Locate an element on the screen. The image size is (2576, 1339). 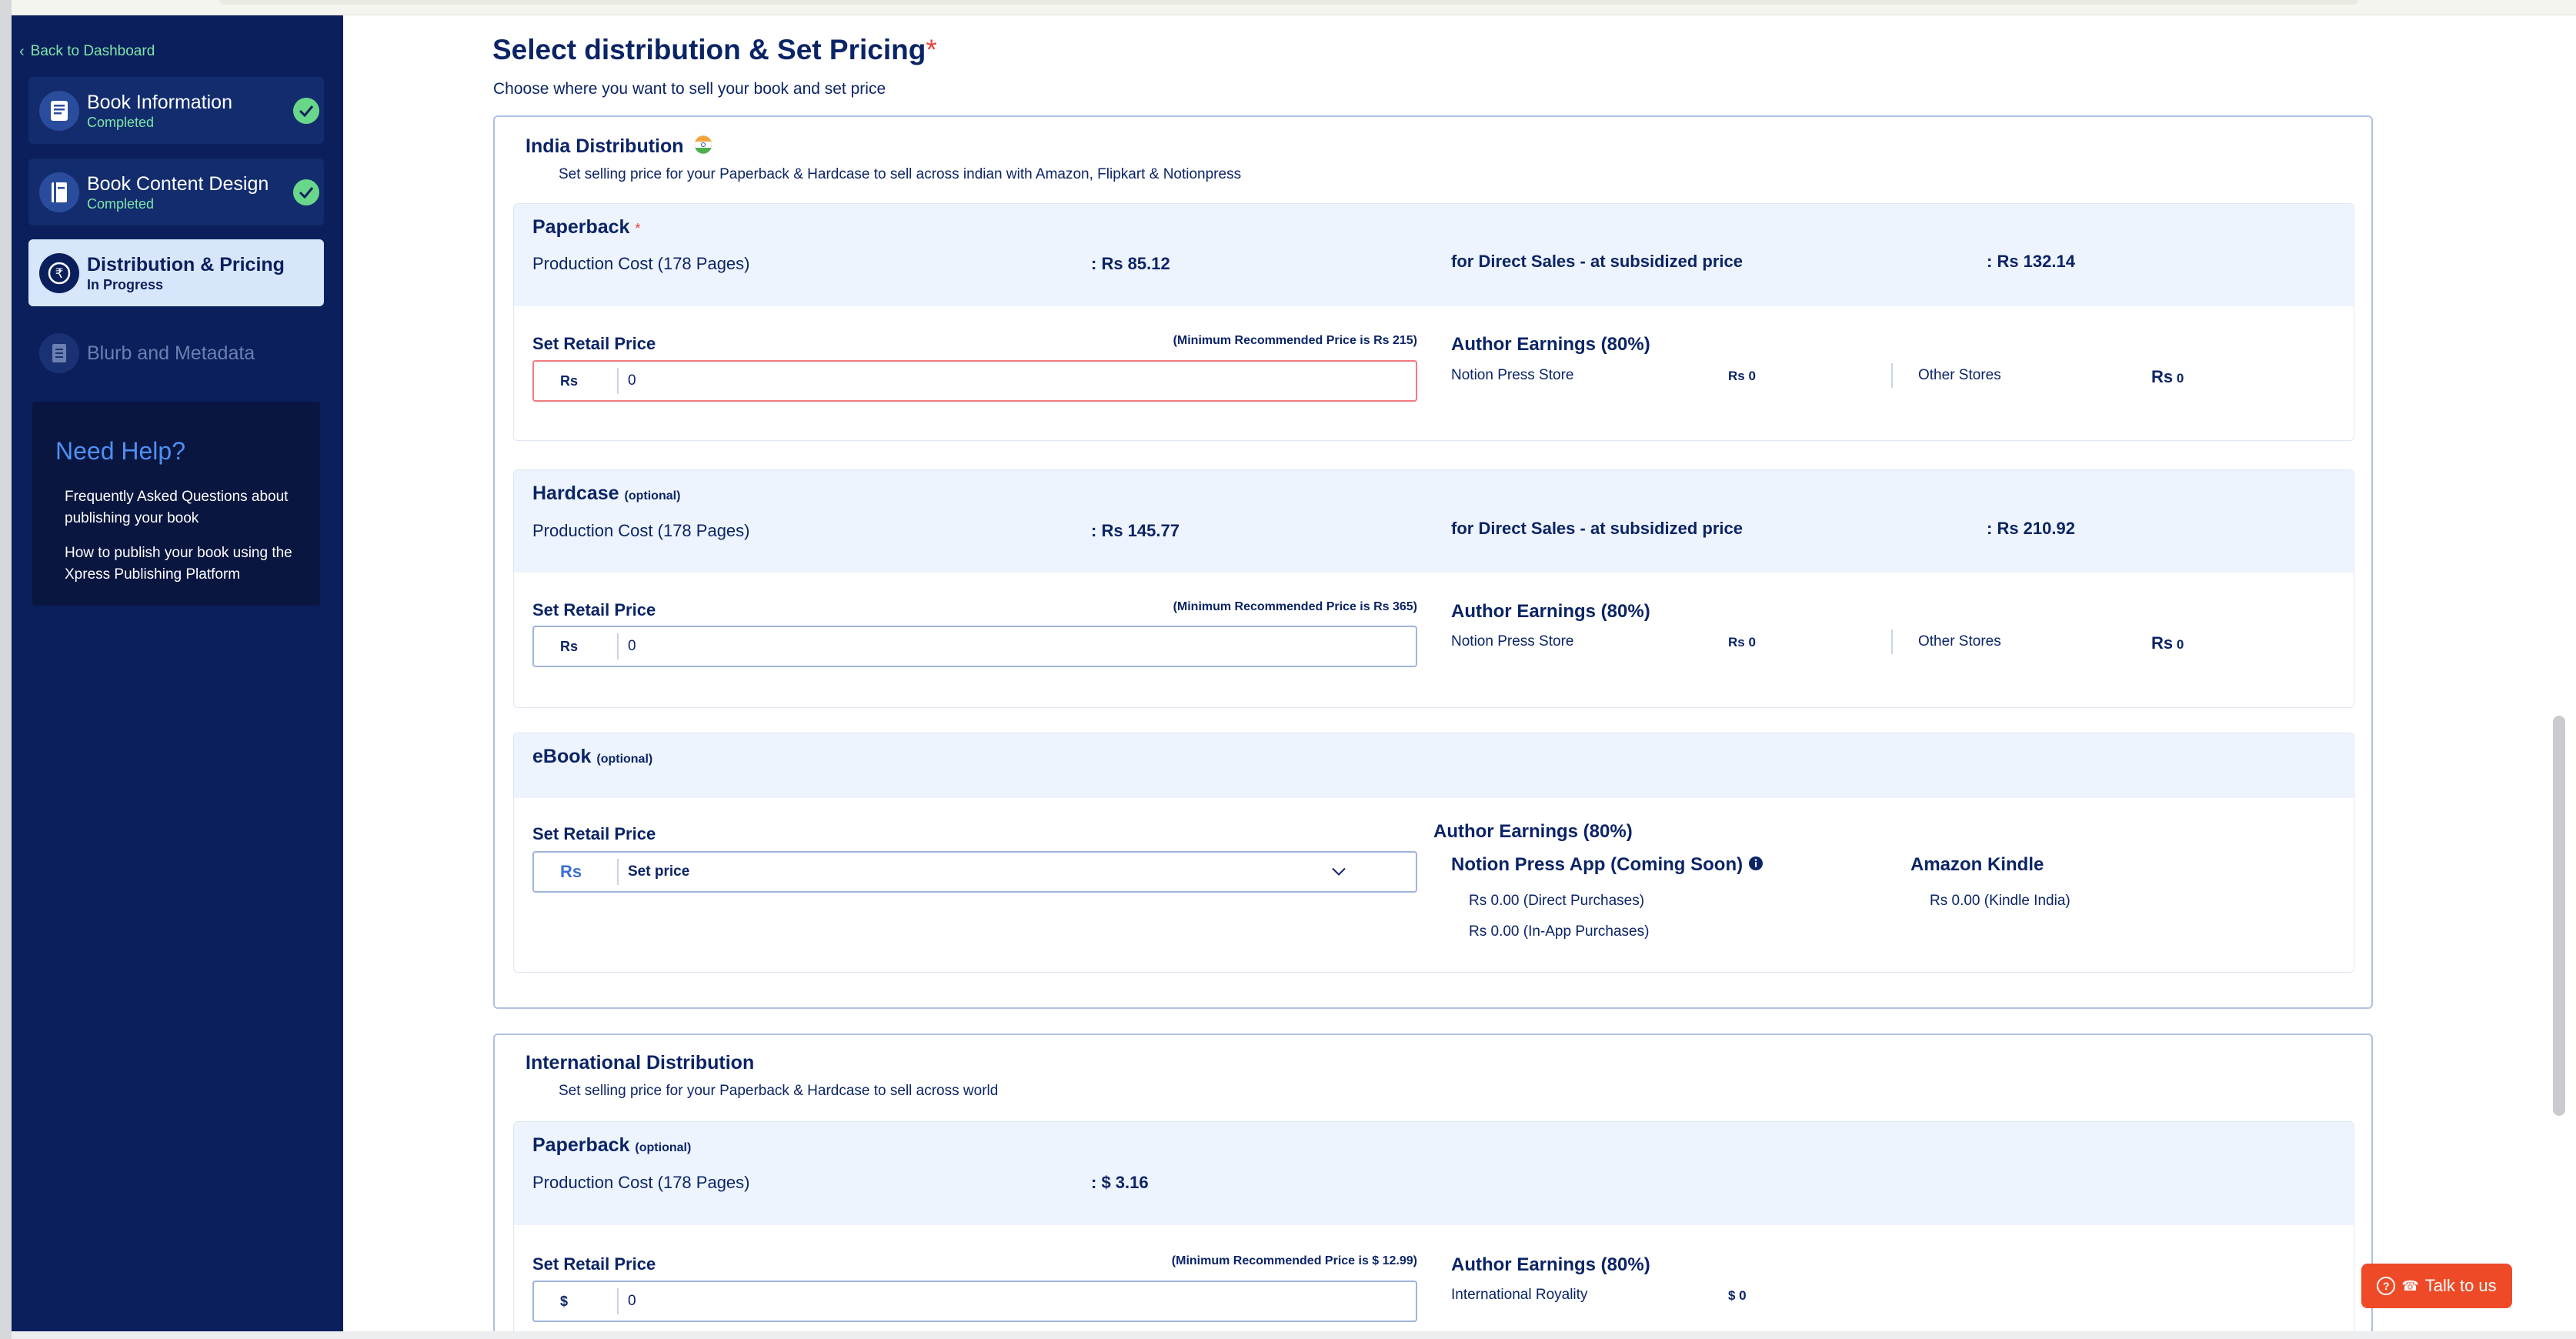
hardcase-price-input: Rs 0 is located at coordinates (975, 646).